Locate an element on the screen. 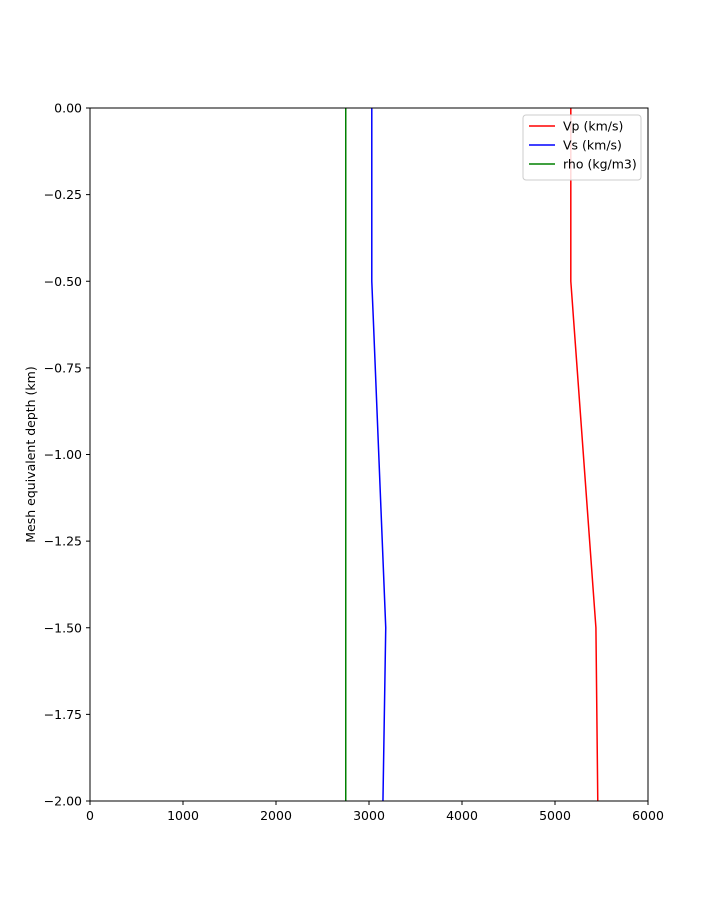 This screenshot has width=720, height=900. y-tick-label: −0.25 is located at coordinates (63, 194).